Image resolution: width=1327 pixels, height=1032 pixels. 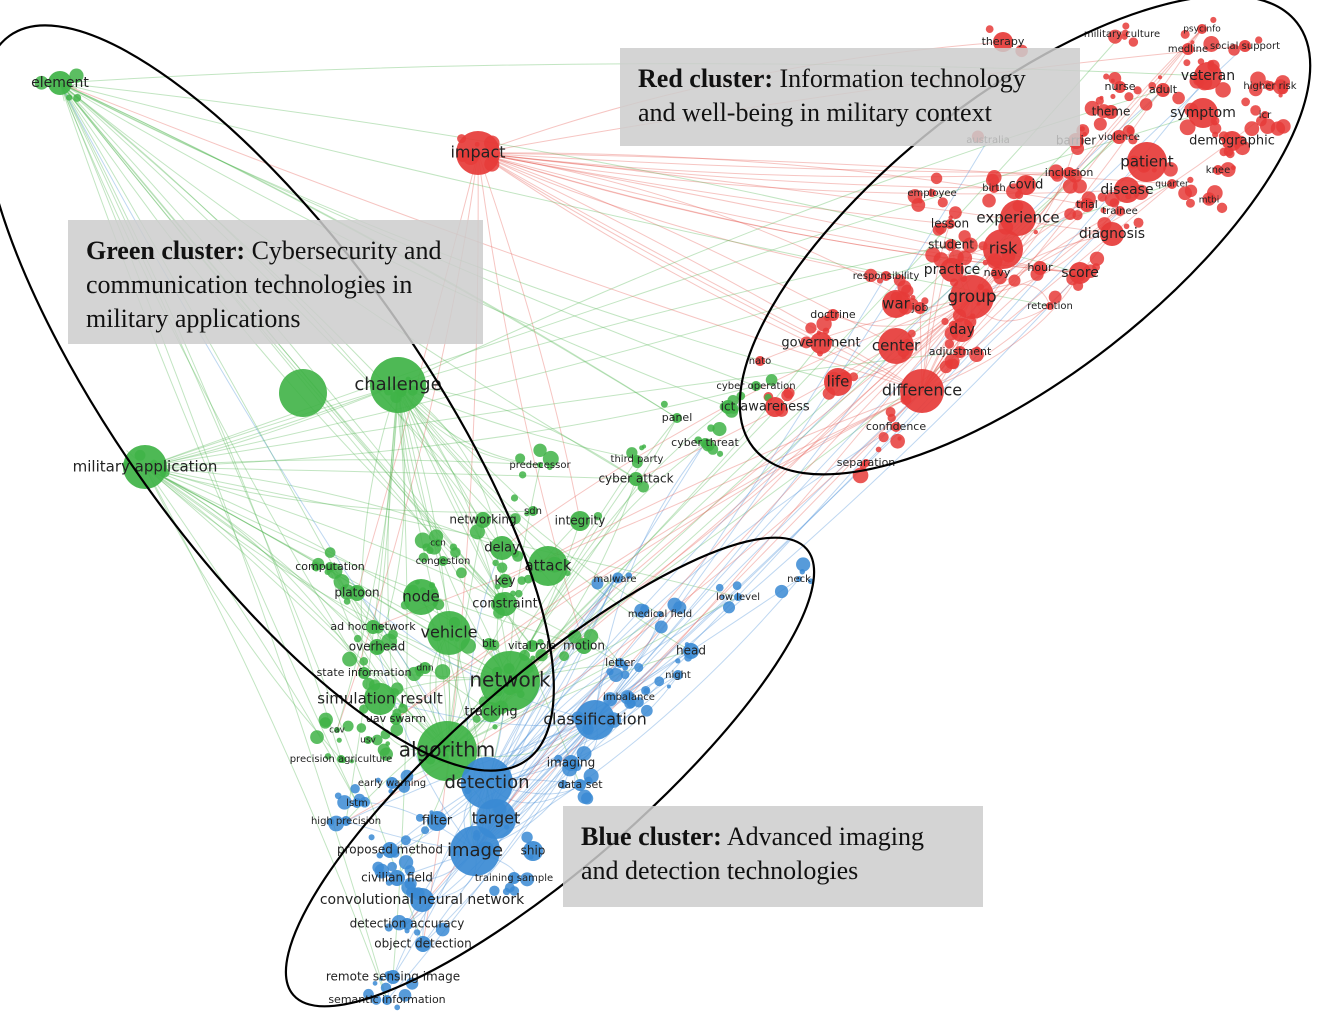 What do you see at coordinates (997, 272) in the screenshot?
I see `node-label: navy` at bounding box center [997, 272].